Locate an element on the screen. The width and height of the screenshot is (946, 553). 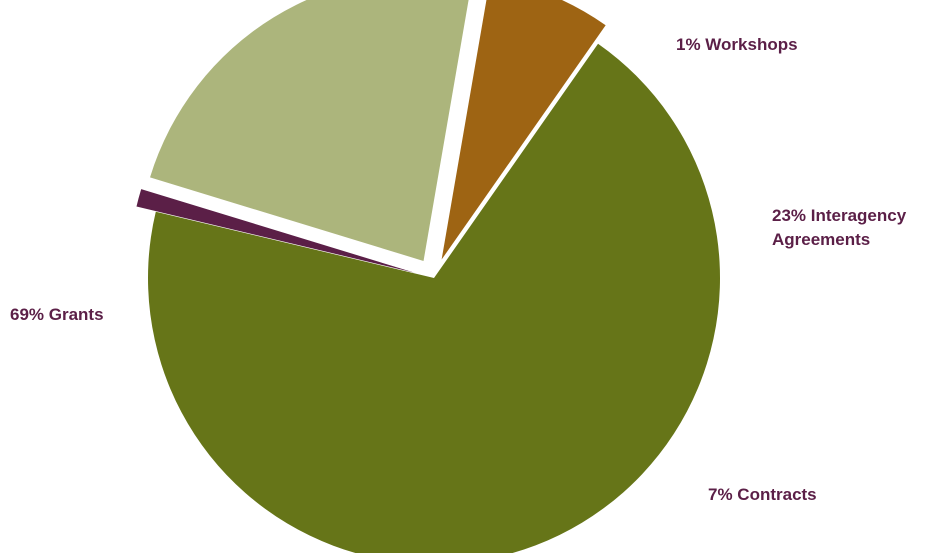
slice-label-line: 69% Grants is located at coordinates (57, 314).